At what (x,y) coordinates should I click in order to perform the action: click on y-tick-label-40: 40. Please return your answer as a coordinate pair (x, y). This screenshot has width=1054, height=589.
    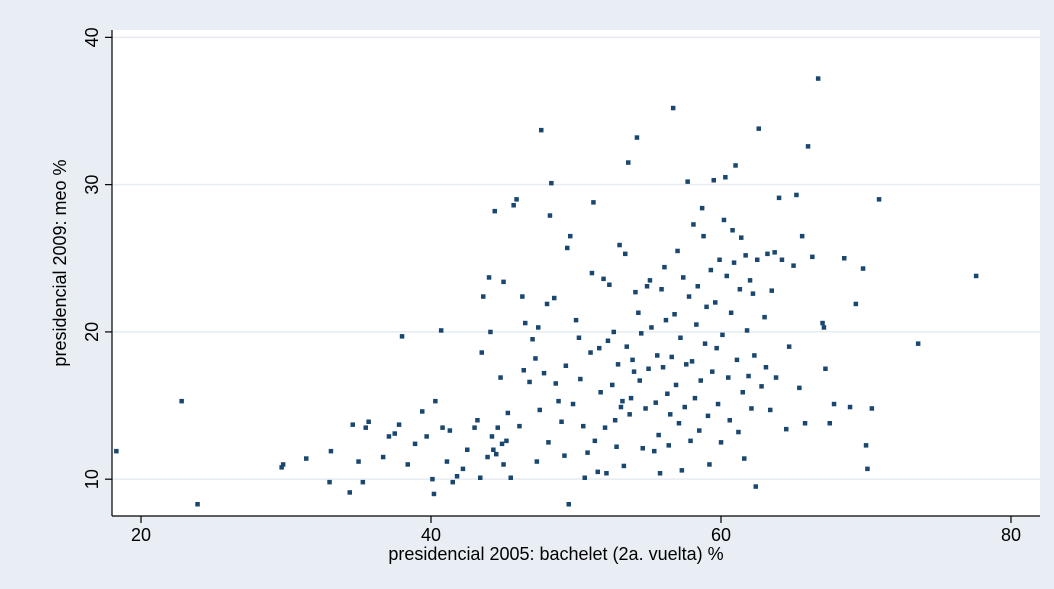
    Looking at the image, I should click on (92, 37).